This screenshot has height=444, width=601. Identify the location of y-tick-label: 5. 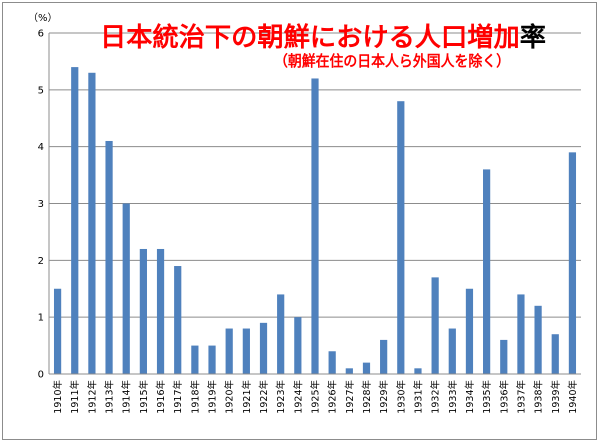
(41, 90).